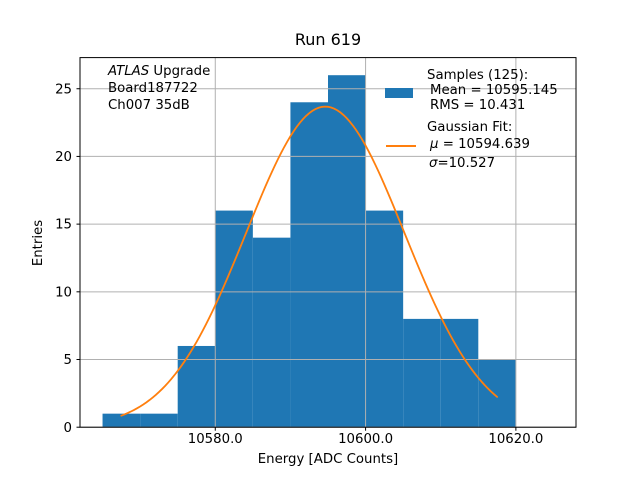 This screenshot has height=480, width=640. I want to click on annotation-atlas: ATLAS, so click(129, 71).